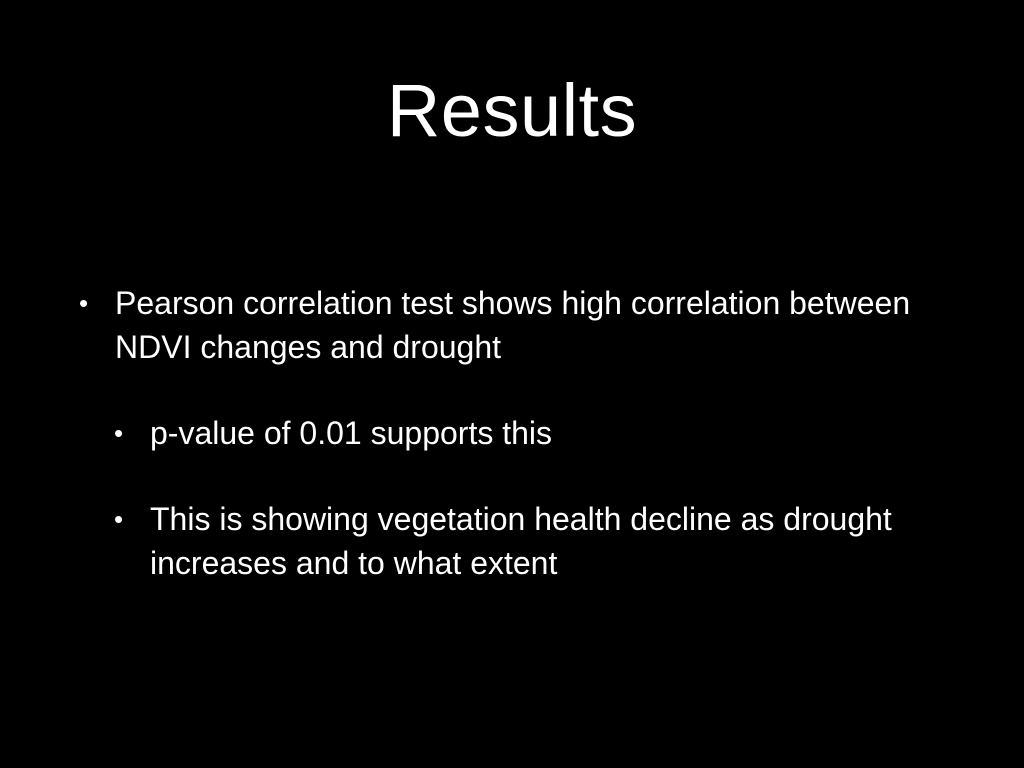 The width and height of the screenshot is (1024, 768). I want to click on slide-title: Results, so click(512, 110).